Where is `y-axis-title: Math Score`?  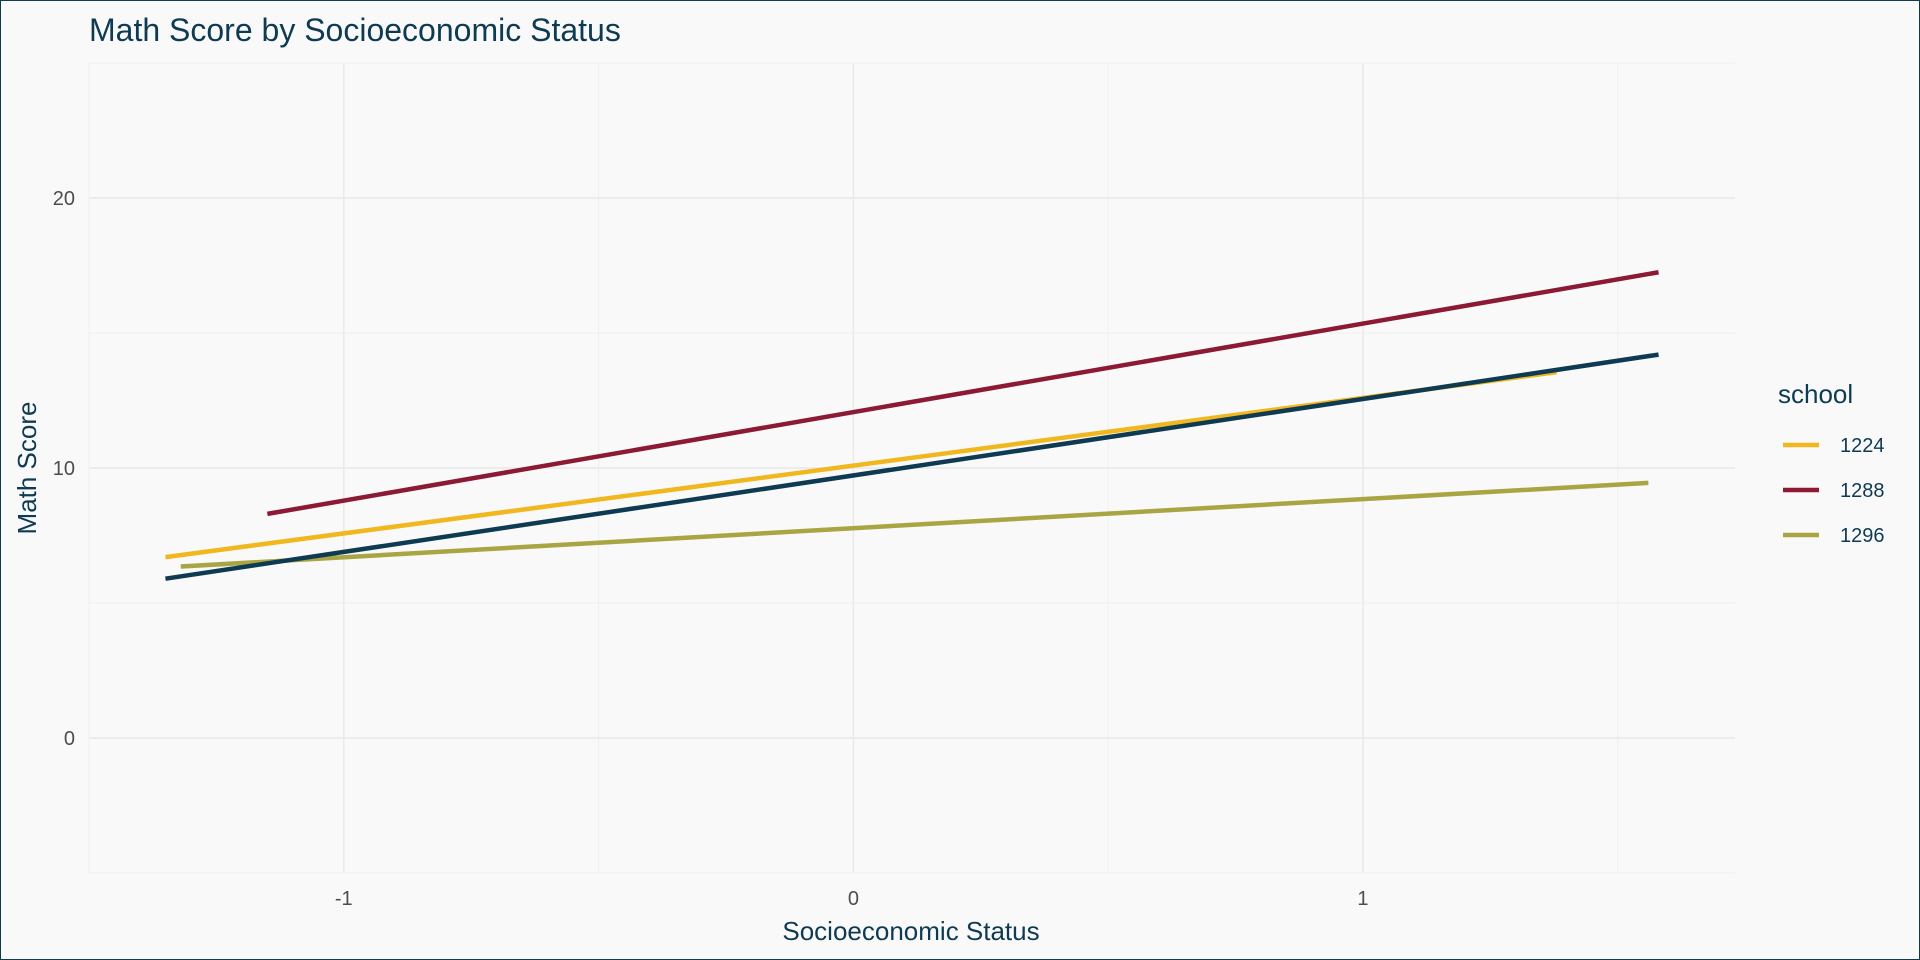 y-axis-title: Math Score is located at coordinates (27, 468).